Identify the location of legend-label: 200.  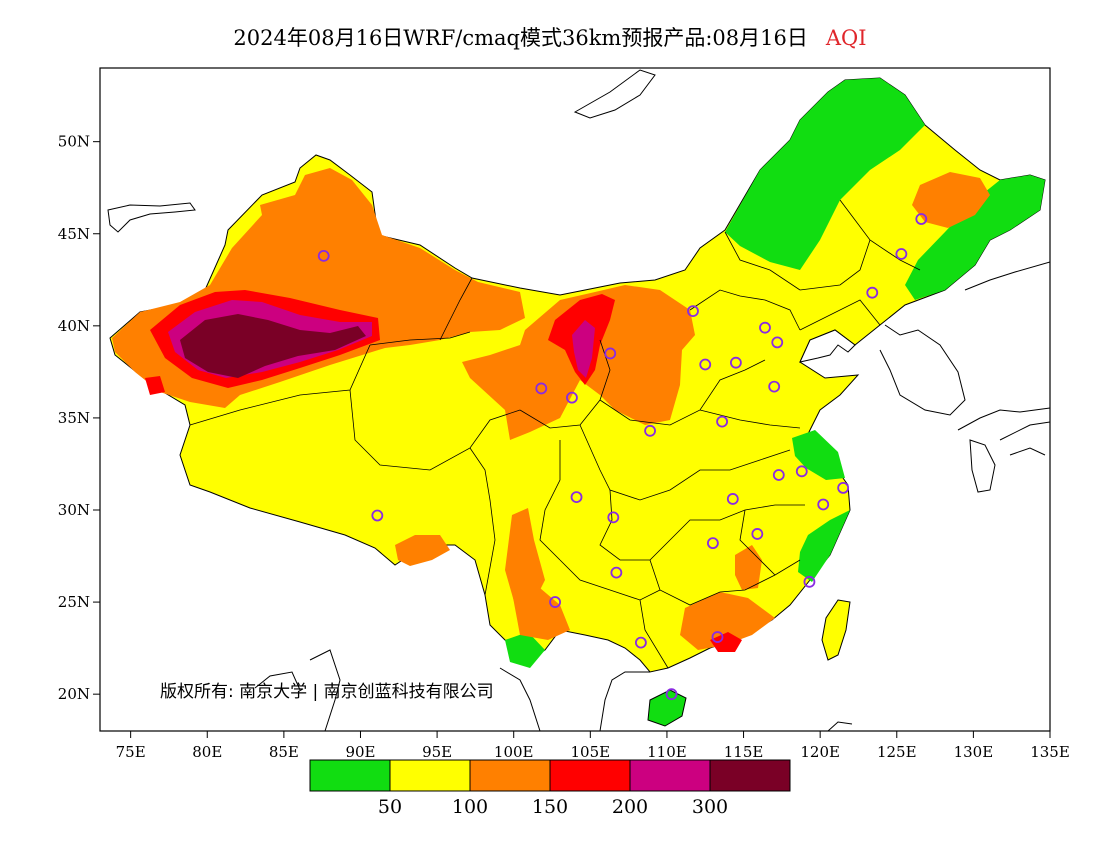
(630, 807).